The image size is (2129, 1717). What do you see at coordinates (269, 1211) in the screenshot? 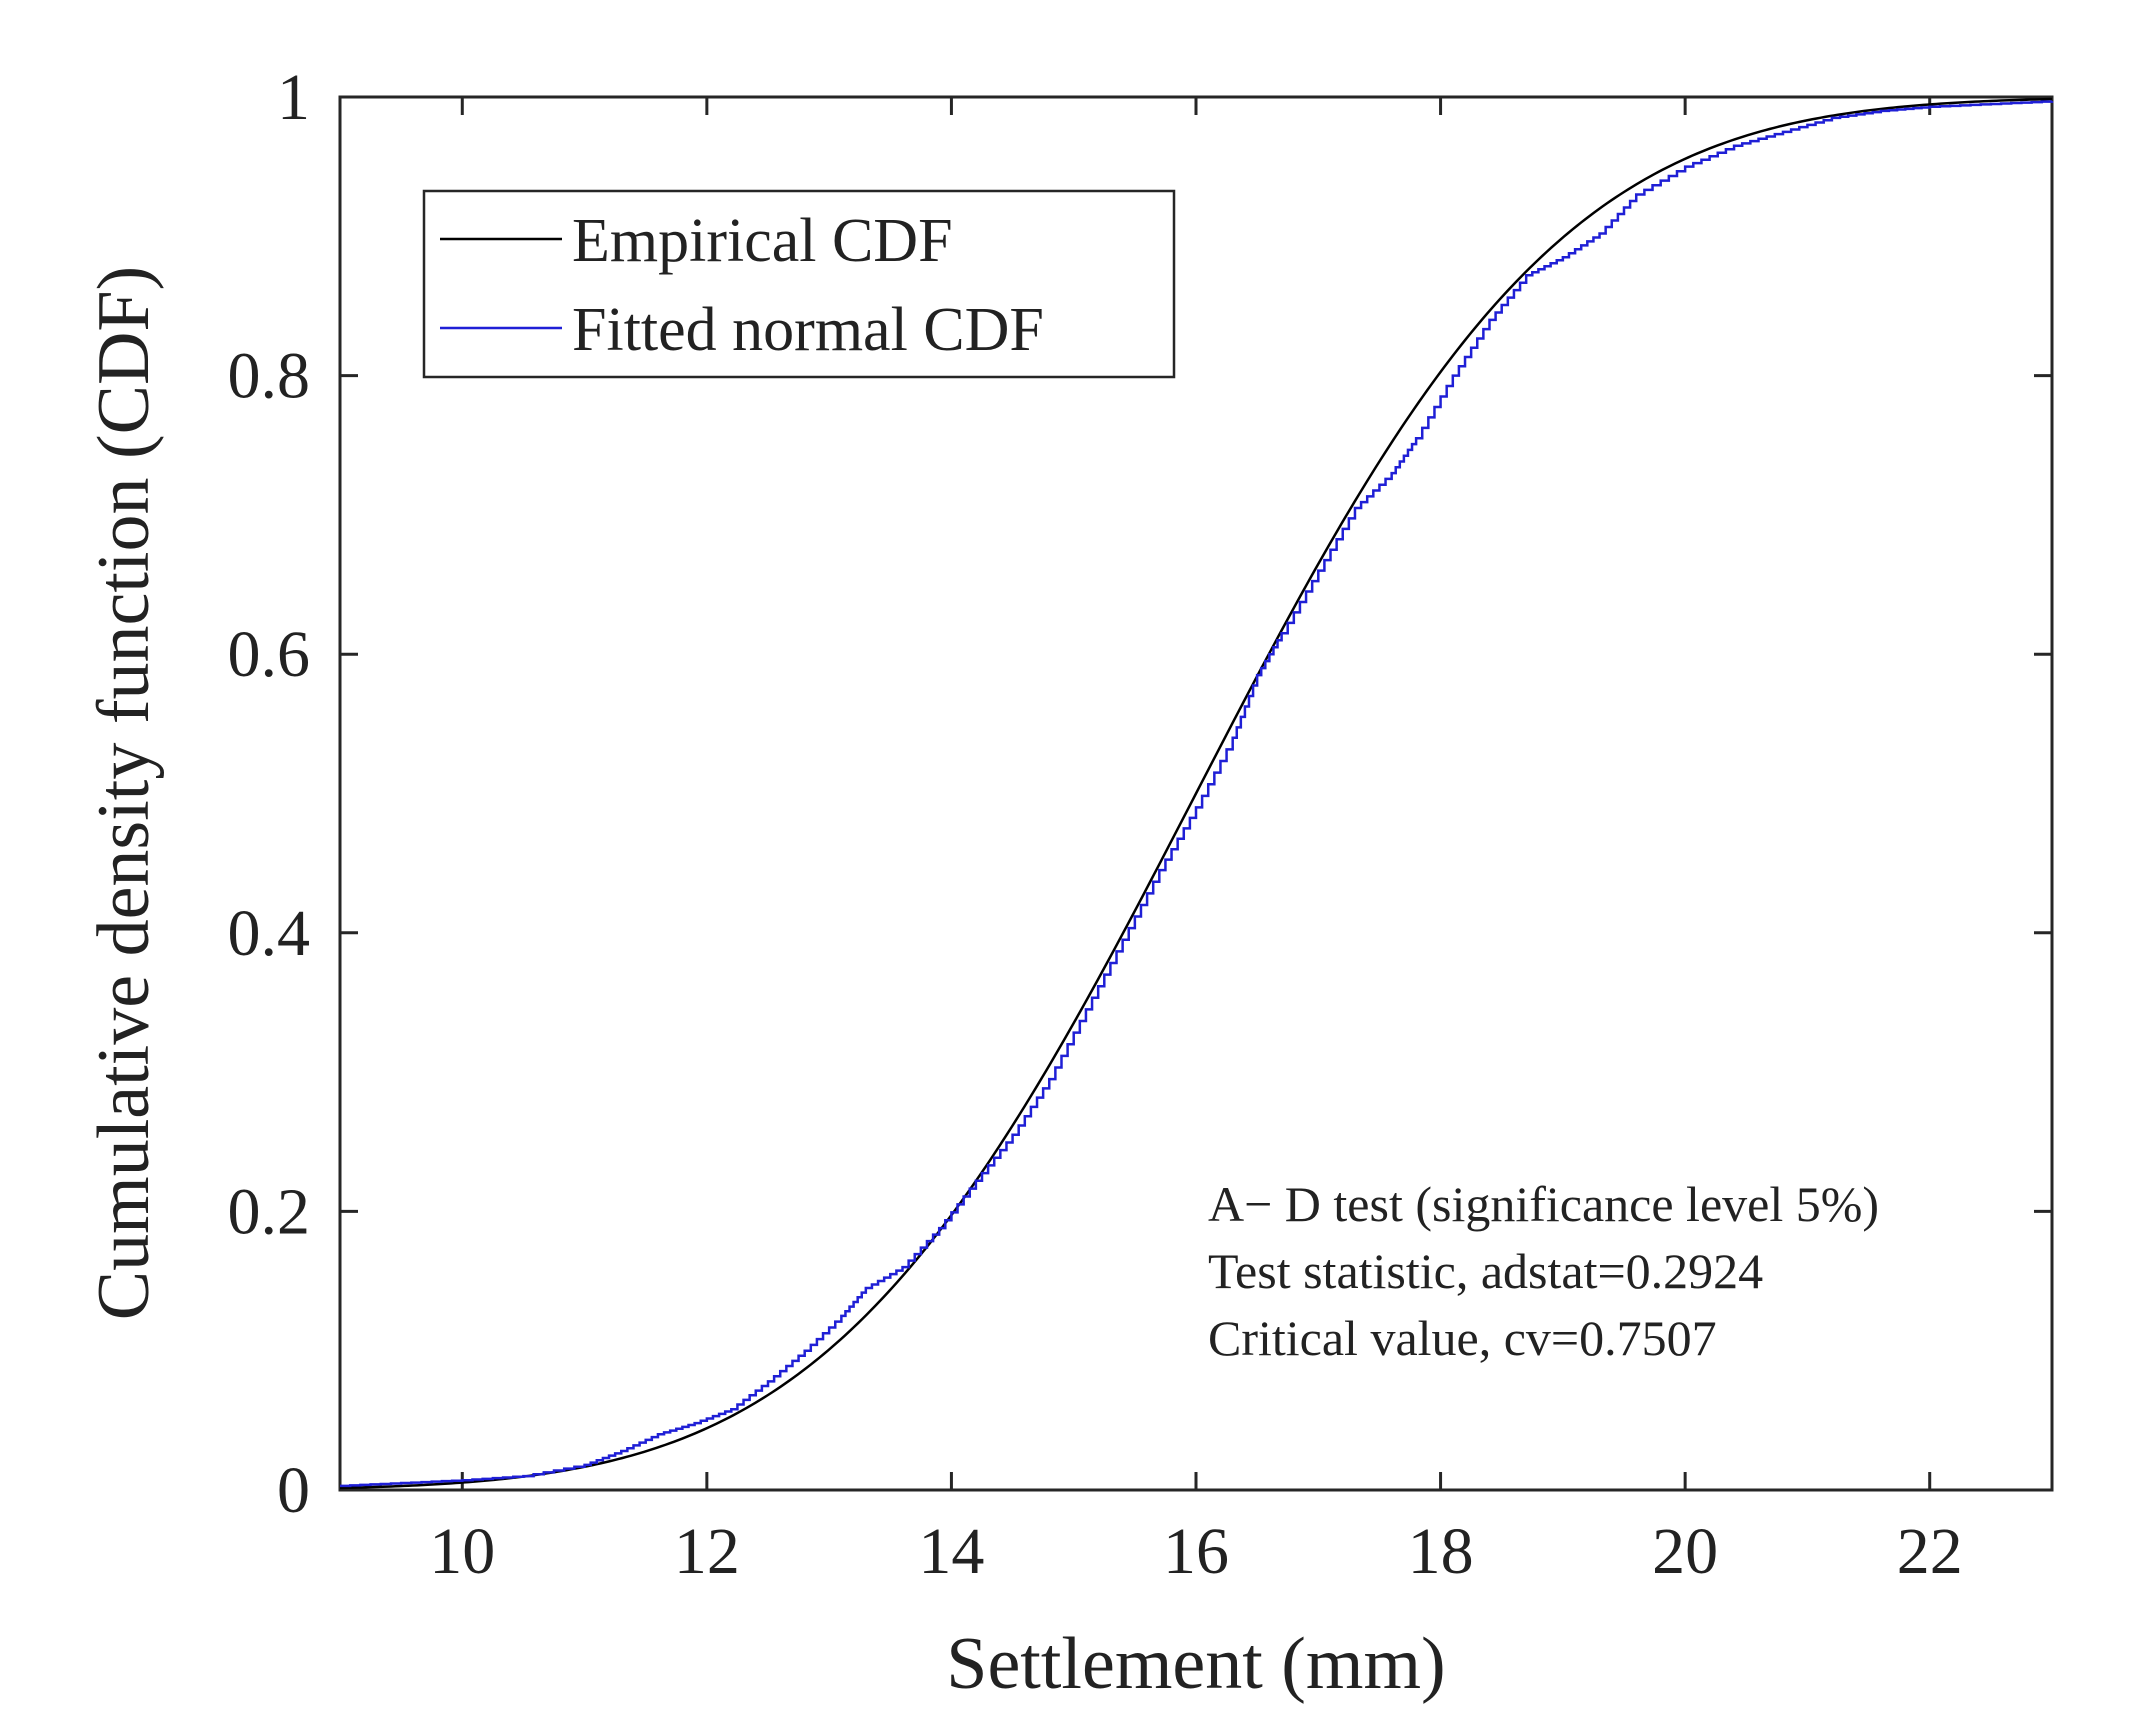
I see `y-tick-label: 0.2` at bounding box center [269, 1211].